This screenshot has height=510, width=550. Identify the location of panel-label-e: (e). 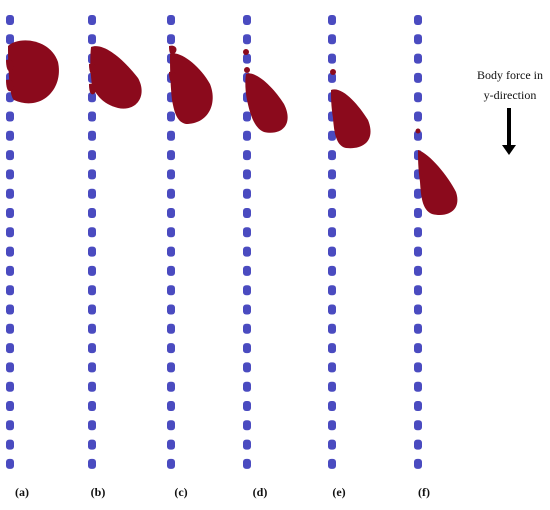
(339, 492).